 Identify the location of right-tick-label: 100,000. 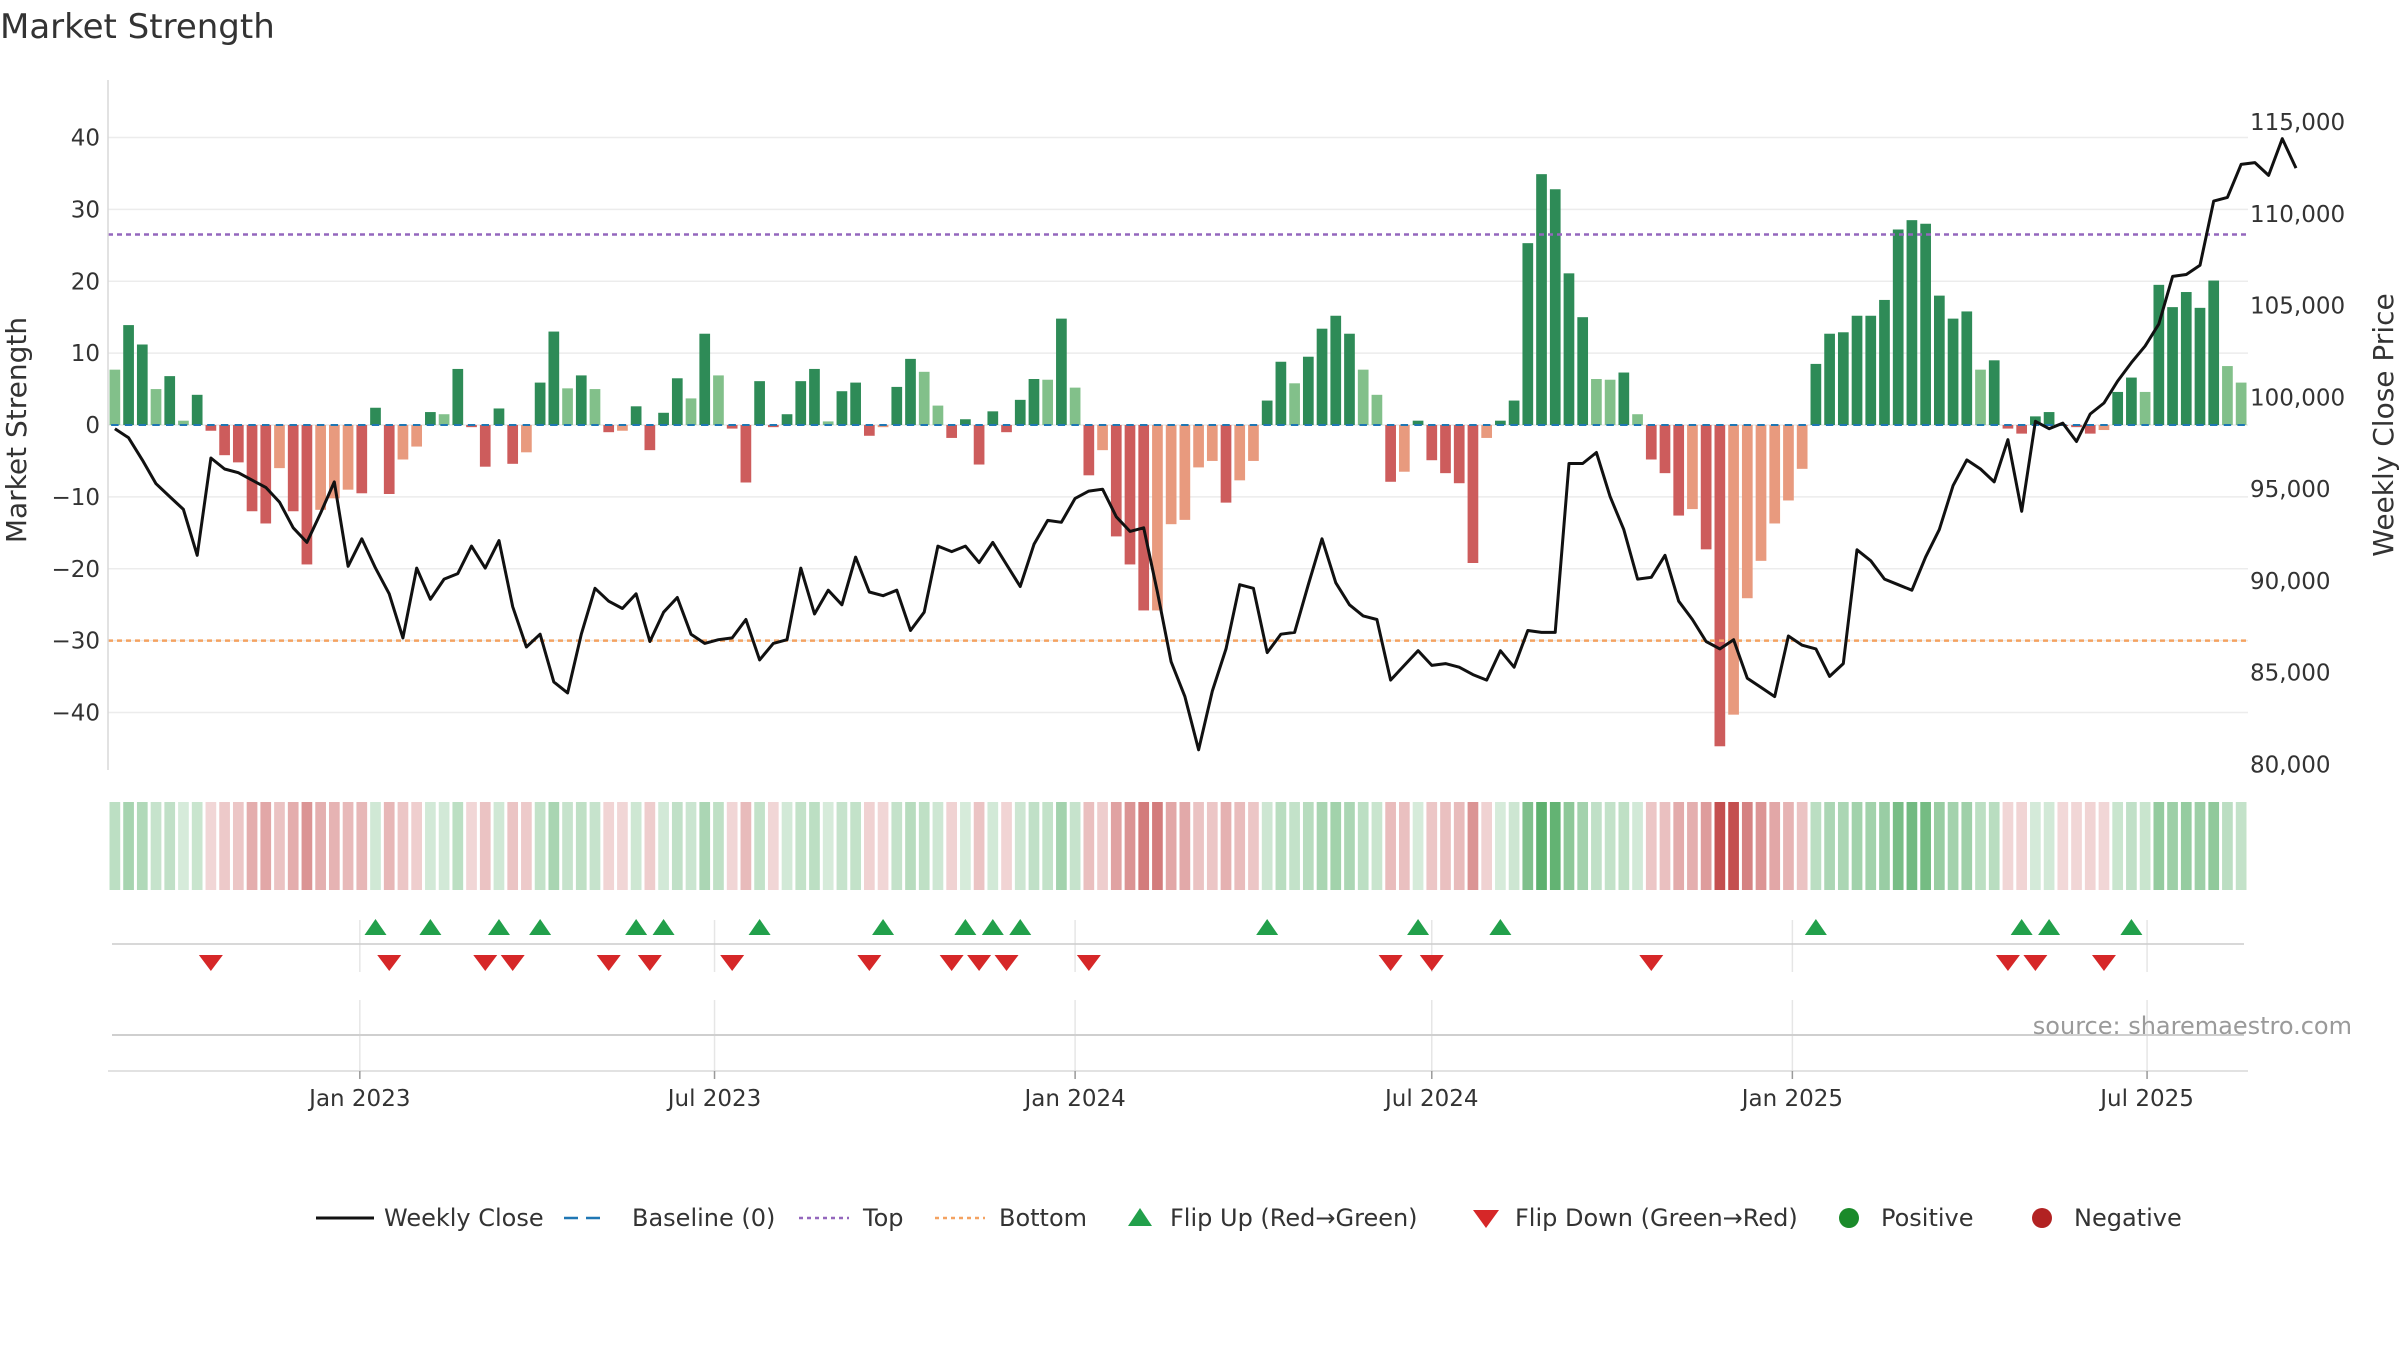
(2297, 398).